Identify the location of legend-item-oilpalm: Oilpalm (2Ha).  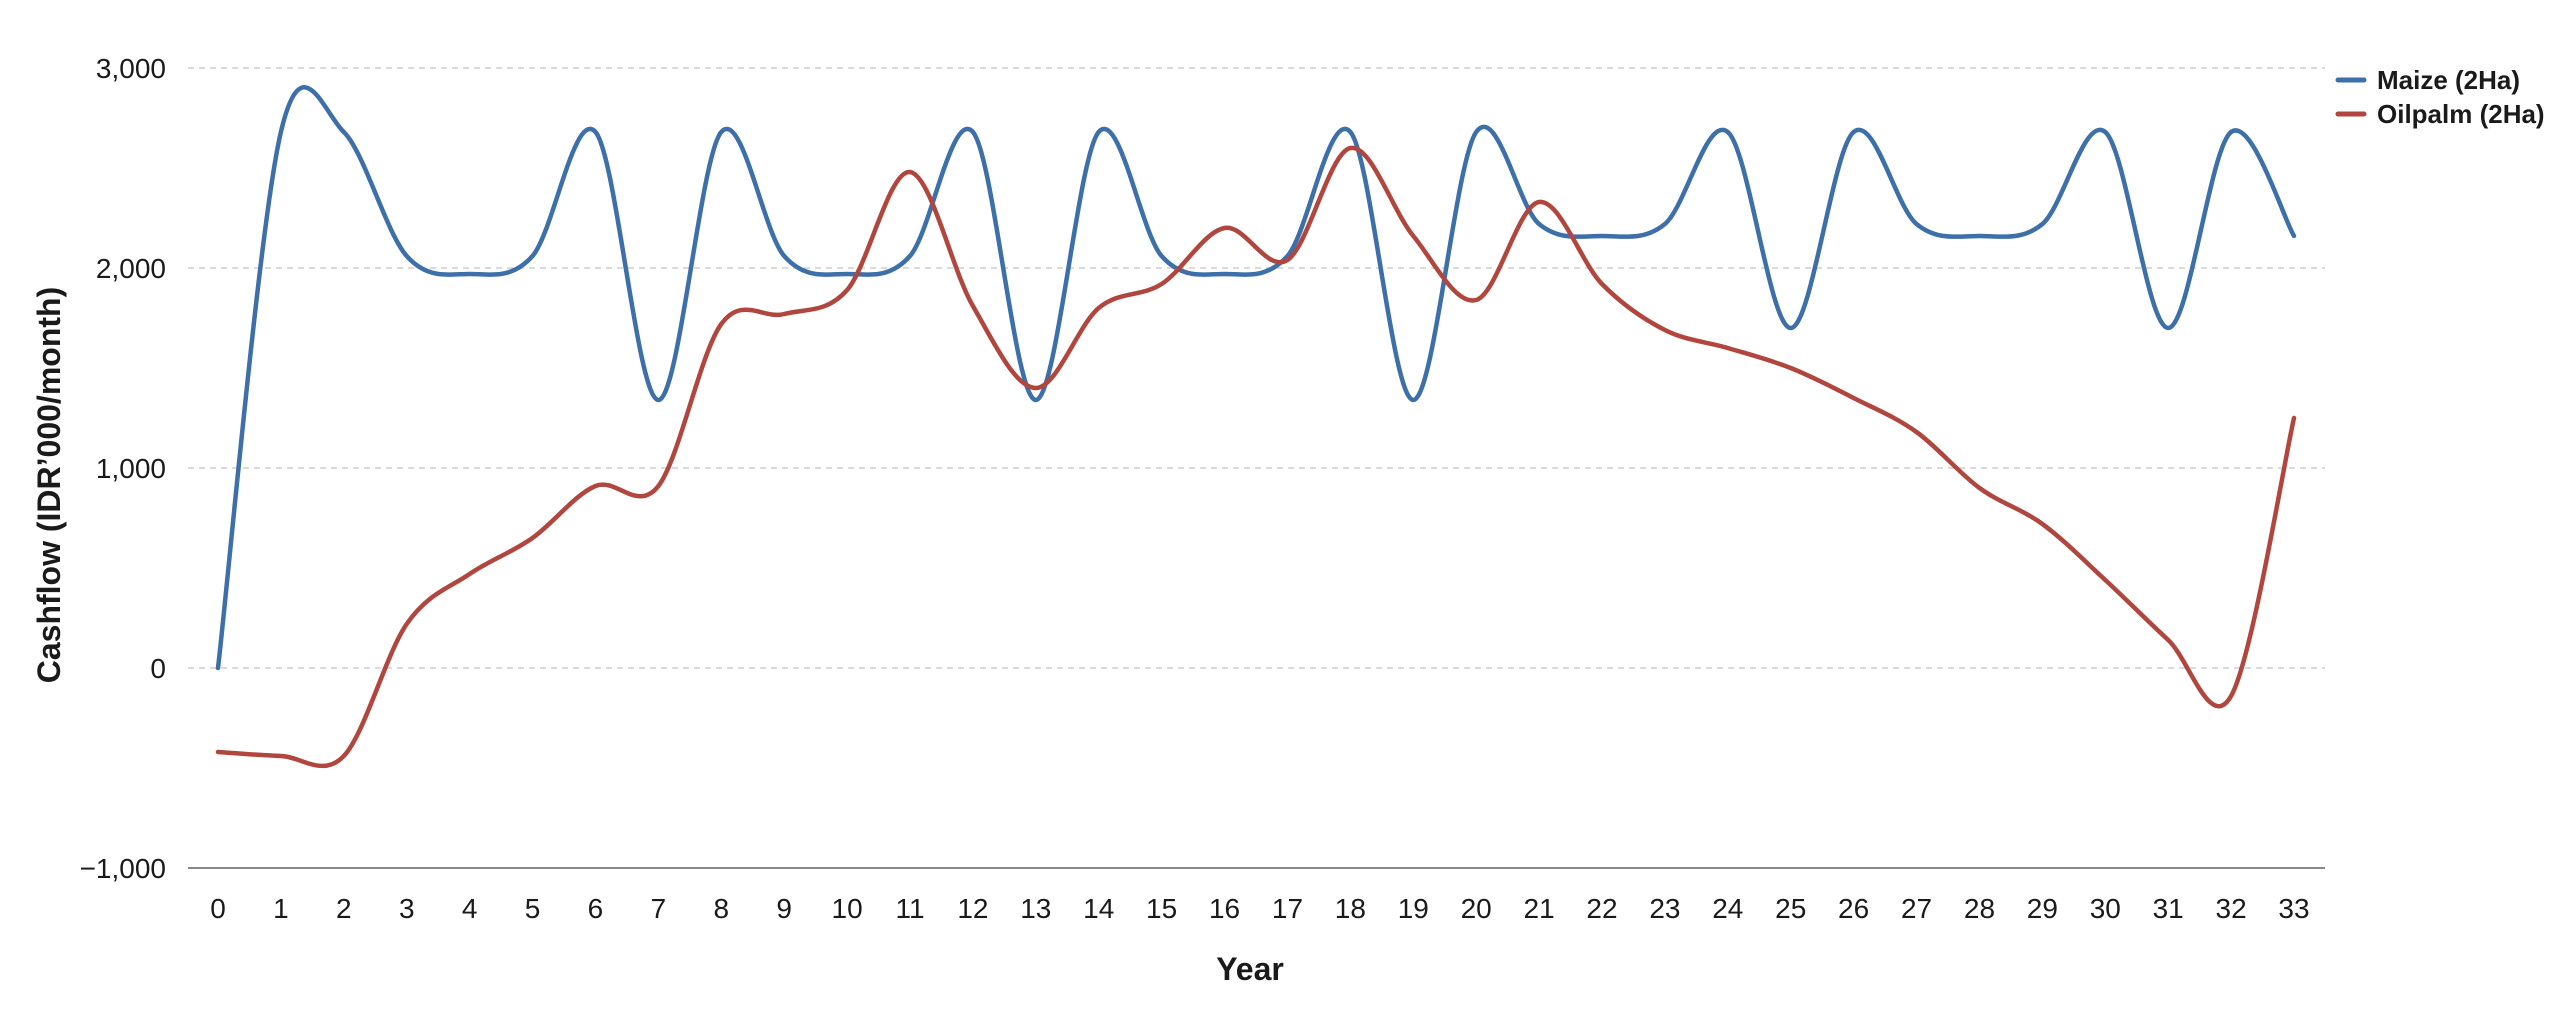
(2440, 114).